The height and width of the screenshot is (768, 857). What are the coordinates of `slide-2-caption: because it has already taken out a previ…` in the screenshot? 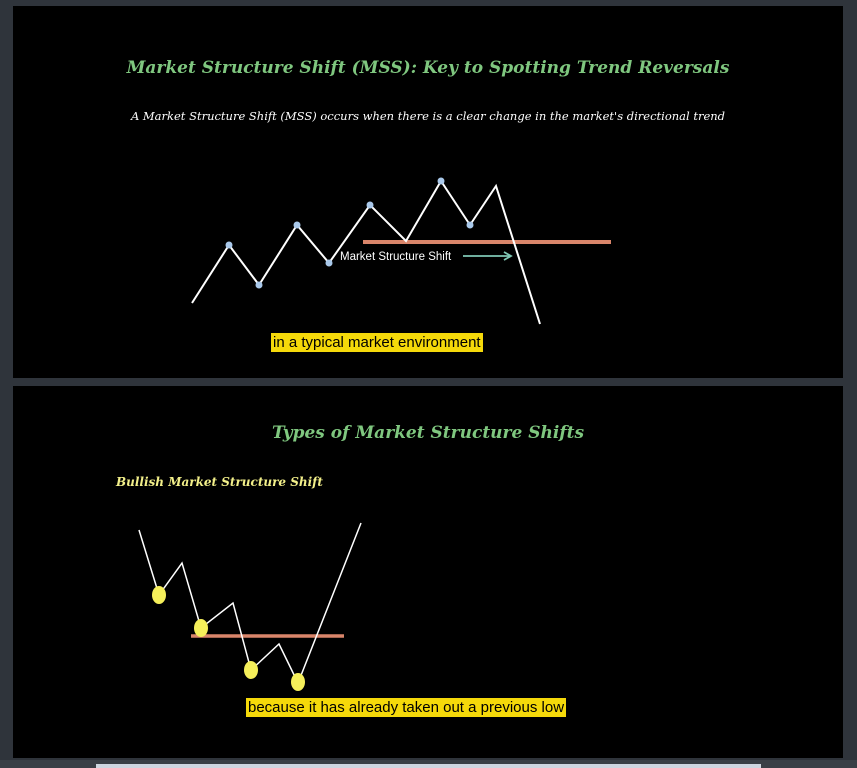 It's located at (406, 707).